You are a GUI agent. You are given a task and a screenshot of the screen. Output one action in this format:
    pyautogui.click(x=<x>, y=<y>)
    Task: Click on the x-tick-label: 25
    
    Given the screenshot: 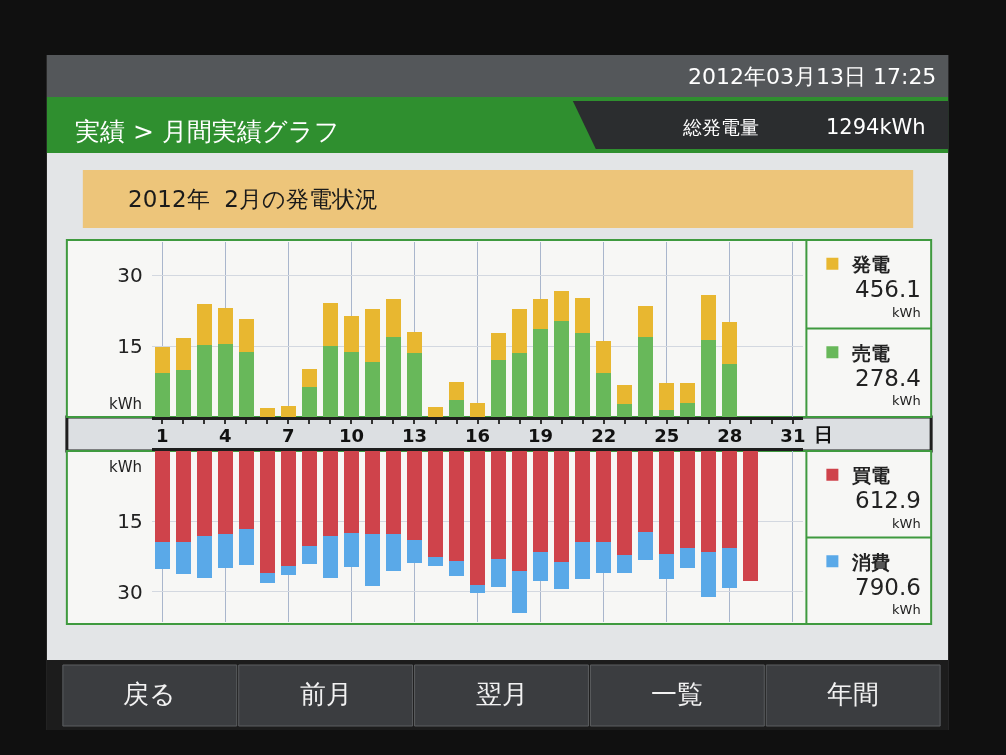 What is the action you would take?
    pyautogui.click(x=667, y=435)
    